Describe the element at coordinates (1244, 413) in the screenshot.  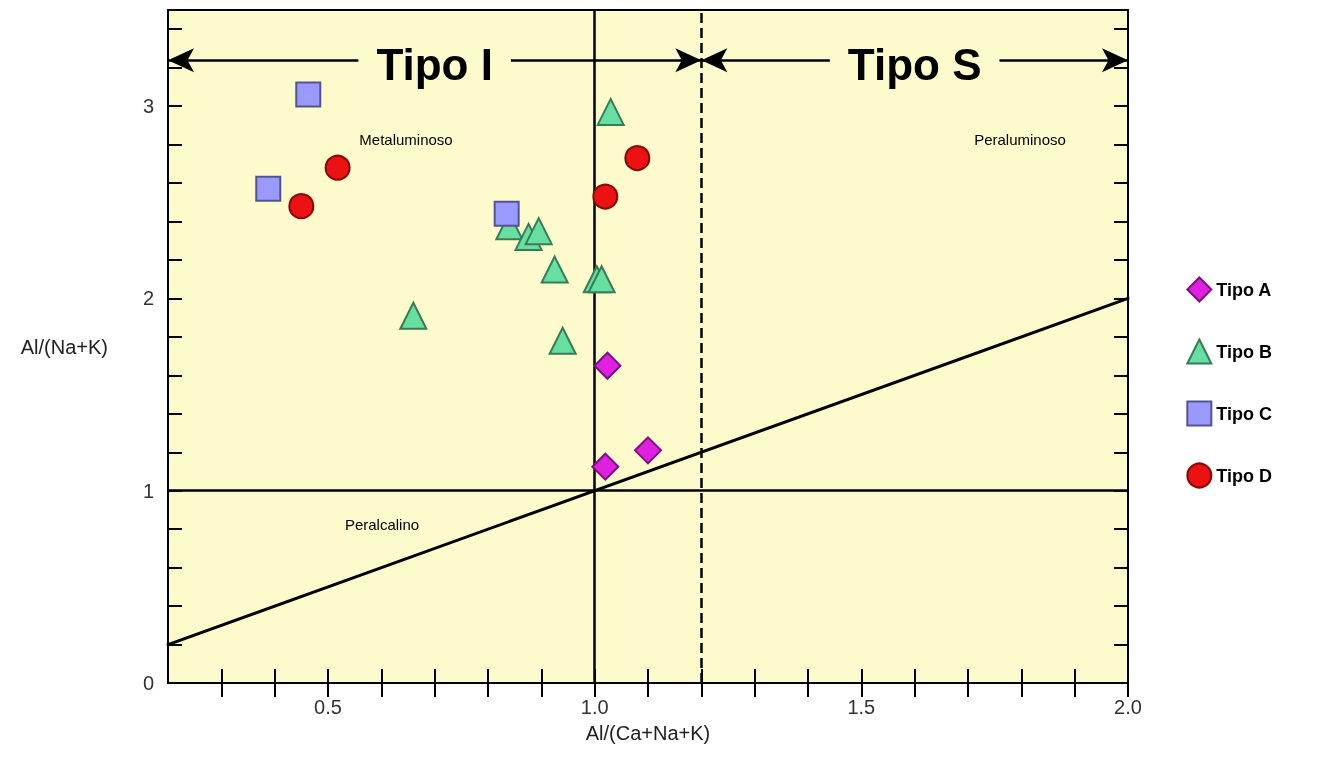
I see `legend-label: Tipo C` at that location.